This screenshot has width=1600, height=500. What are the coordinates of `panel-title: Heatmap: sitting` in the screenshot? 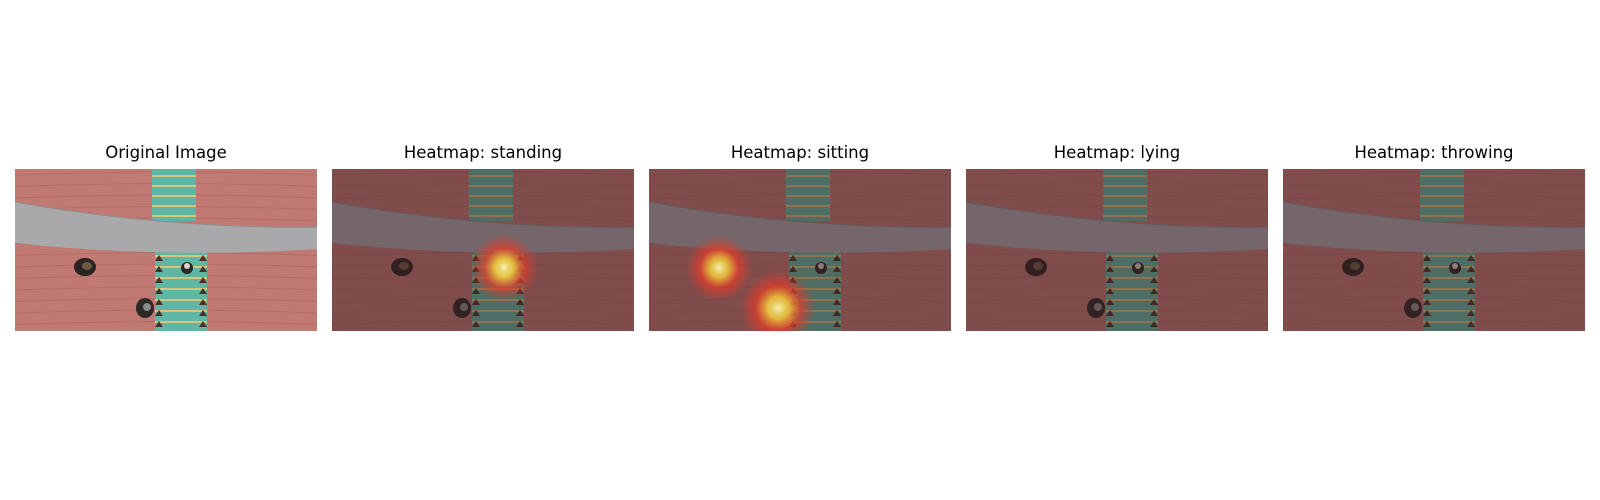 It's located at (800, 152).